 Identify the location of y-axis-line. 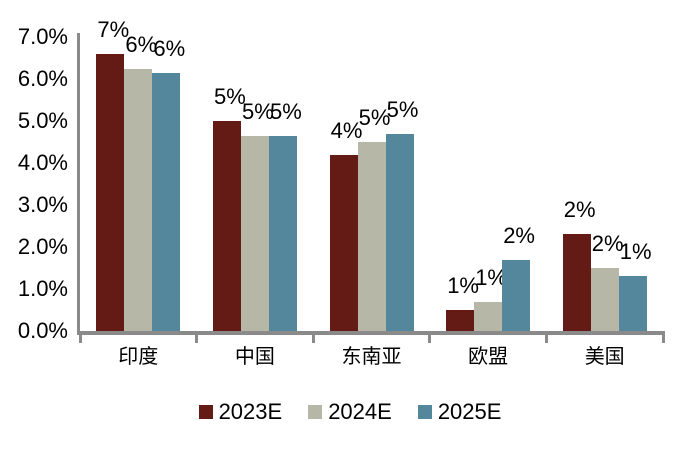
(78, 184).